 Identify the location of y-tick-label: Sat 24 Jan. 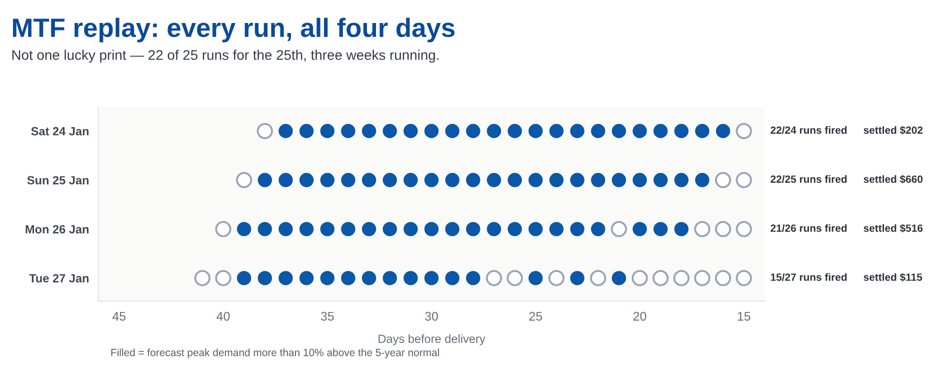
(60, 131).